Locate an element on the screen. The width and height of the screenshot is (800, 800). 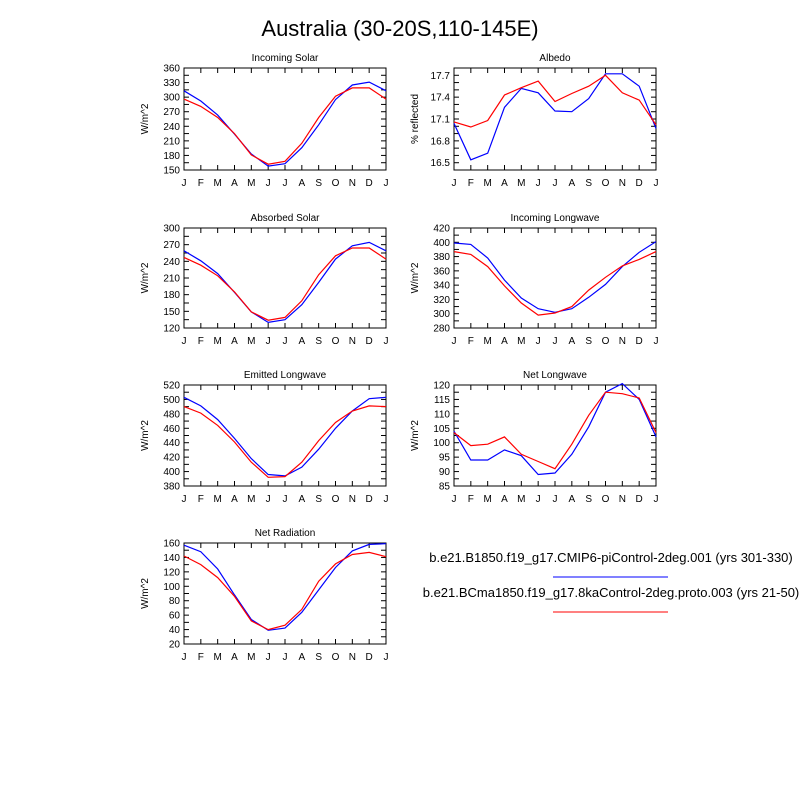
absorbed-solar-series-2-line is located at coordinates (285, 284).